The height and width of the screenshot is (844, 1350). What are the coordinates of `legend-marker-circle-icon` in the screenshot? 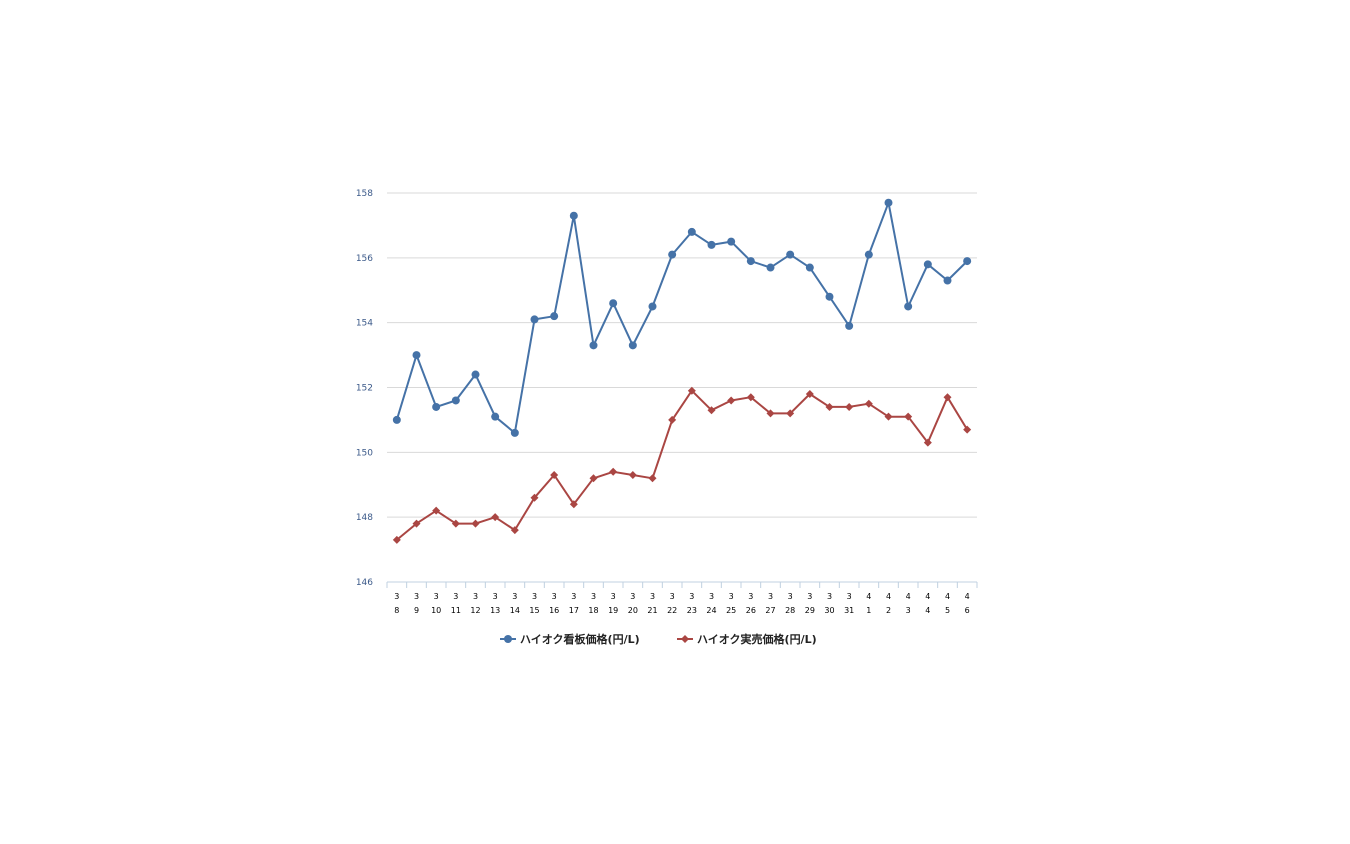 It's located at (508, 639).